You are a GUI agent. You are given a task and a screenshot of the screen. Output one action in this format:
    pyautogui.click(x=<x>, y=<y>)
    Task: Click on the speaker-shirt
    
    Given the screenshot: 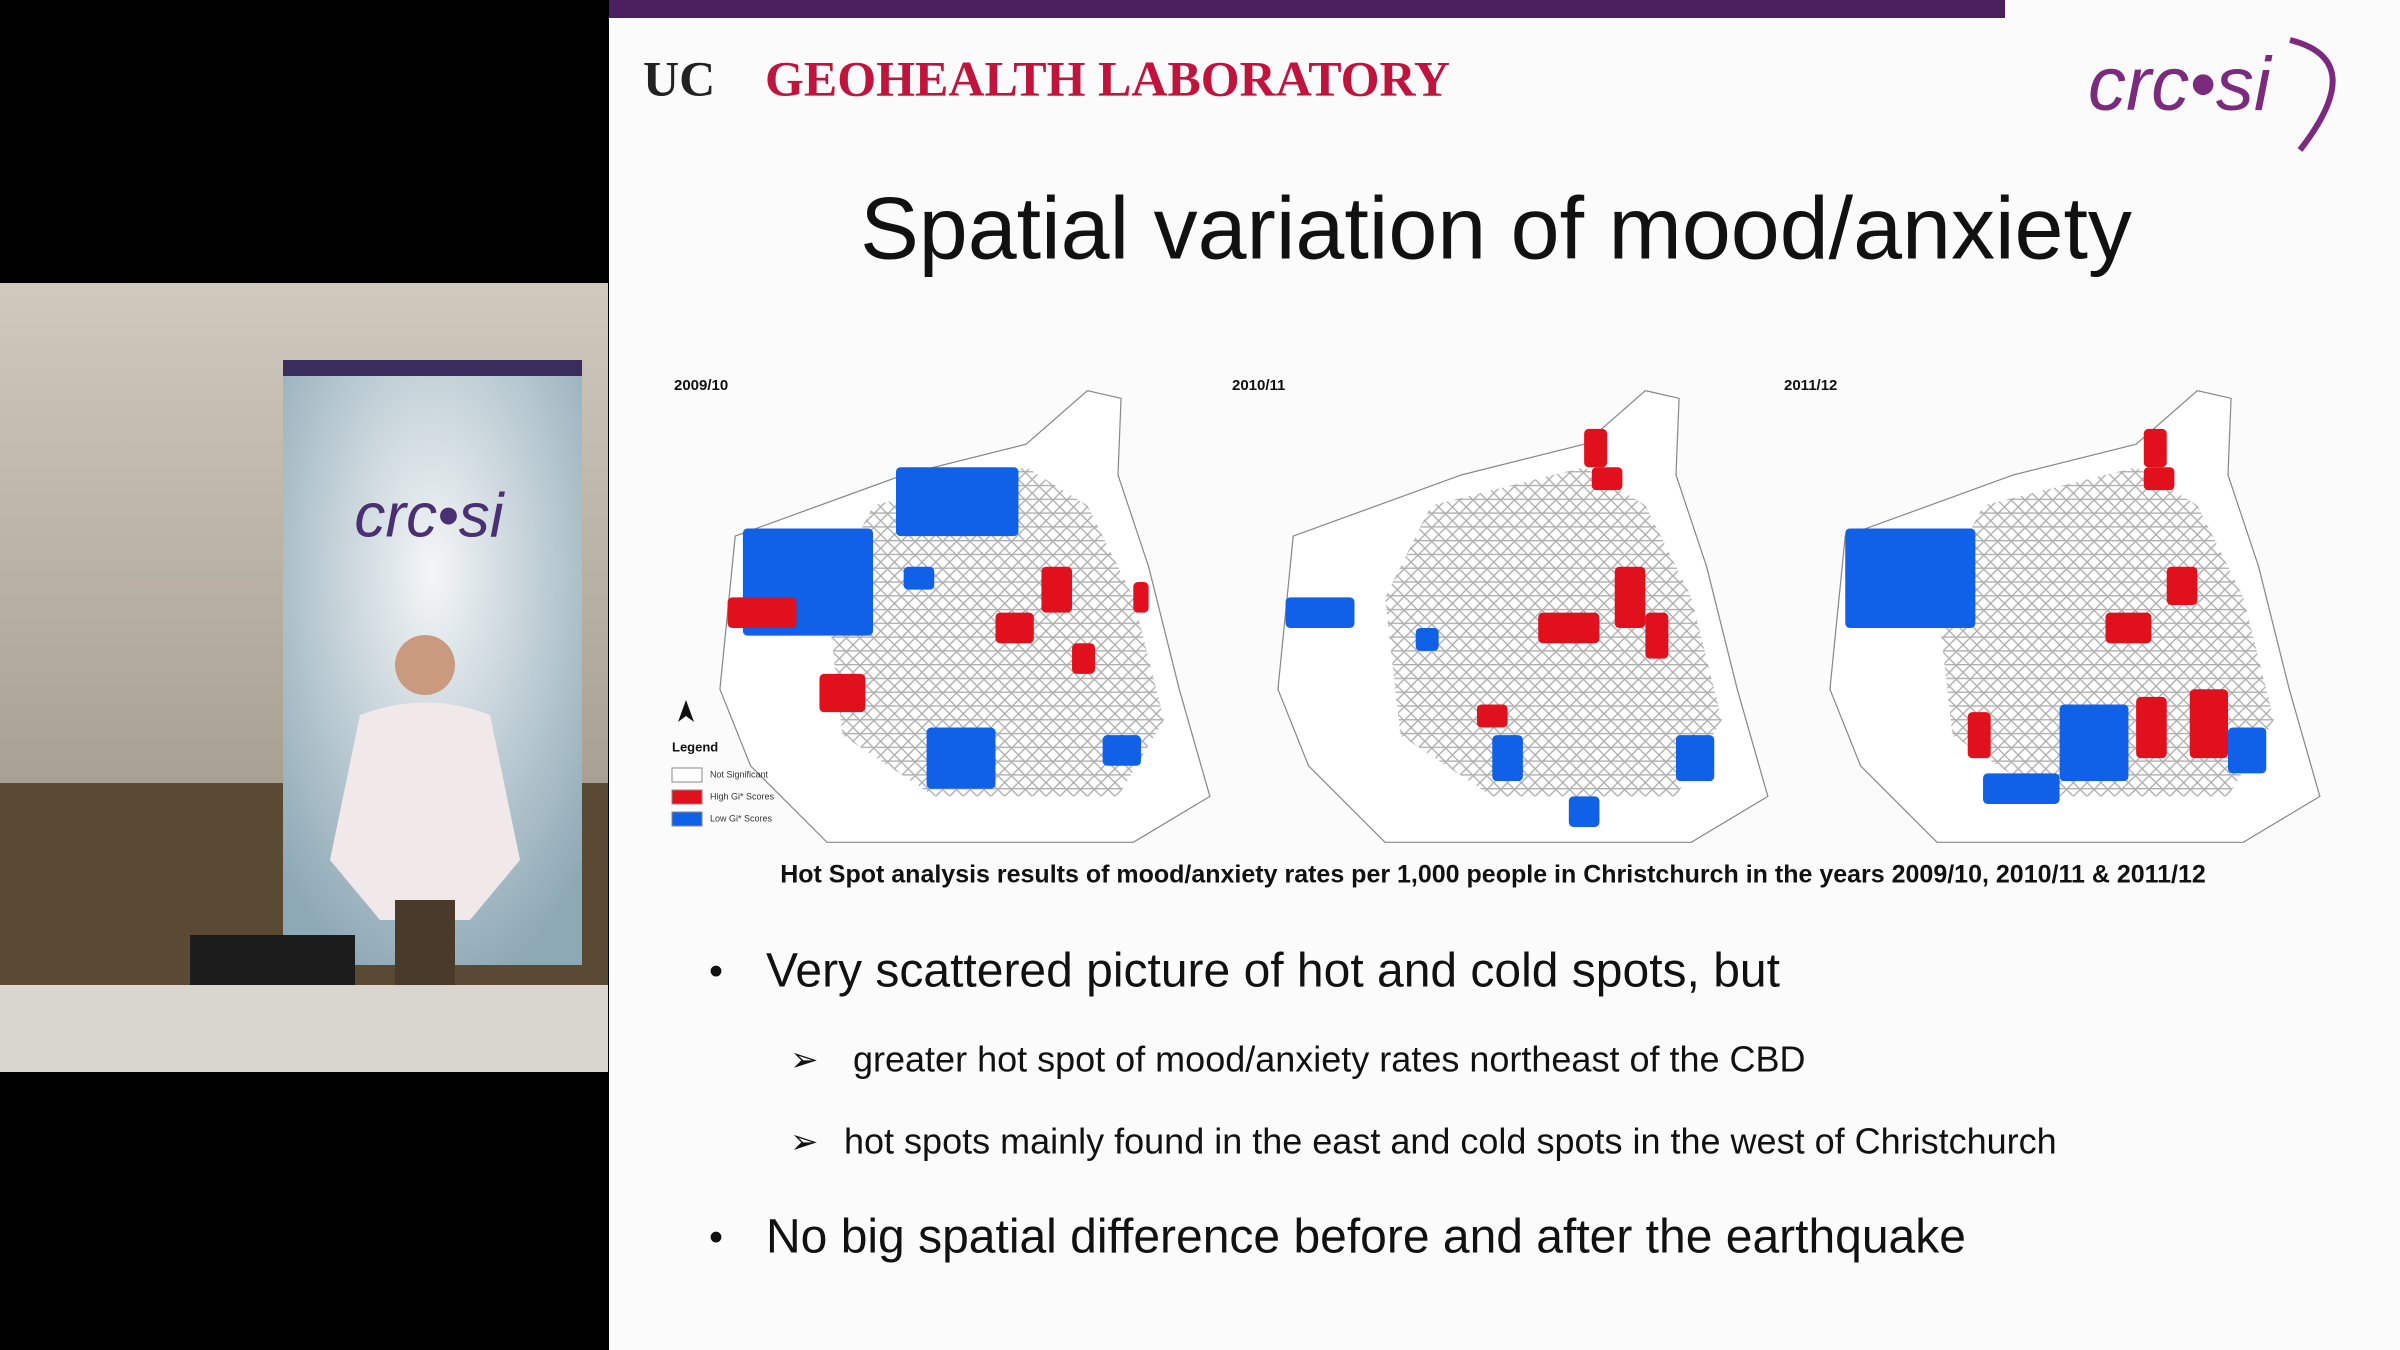 What is the action you would take?
    pyautogui.click(x=425, y=811)
    